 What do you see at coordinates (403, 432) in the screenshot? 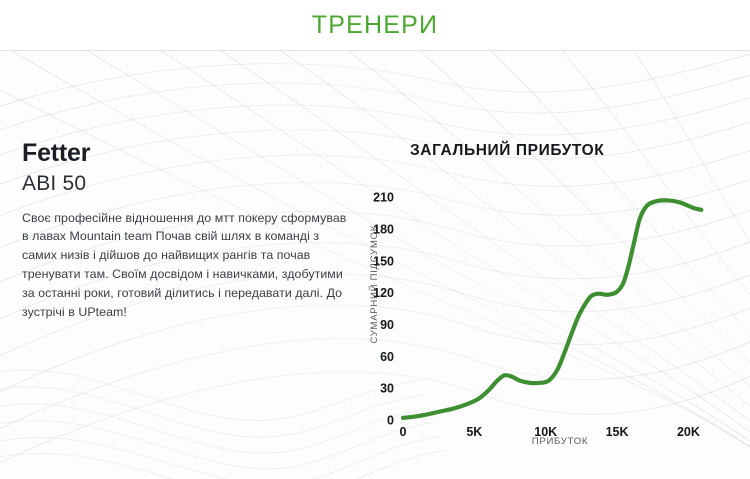
I see `chart-x-tick: 0` at bounding box center [403, 432].